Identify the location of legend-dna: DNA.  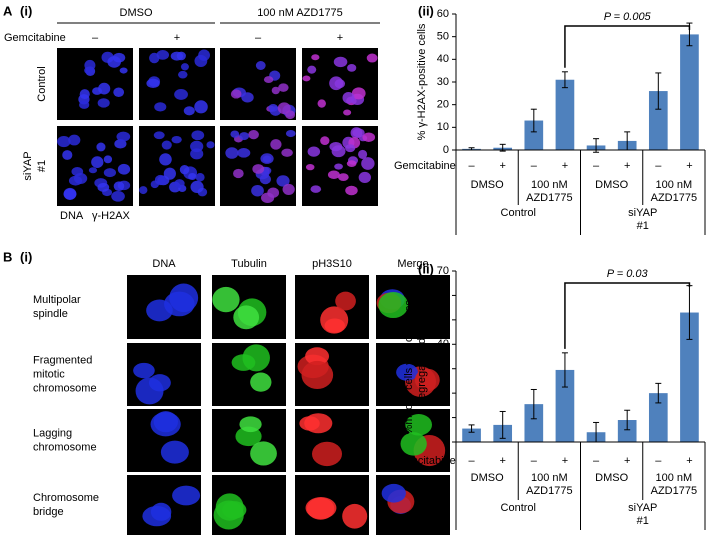
(72, 216).